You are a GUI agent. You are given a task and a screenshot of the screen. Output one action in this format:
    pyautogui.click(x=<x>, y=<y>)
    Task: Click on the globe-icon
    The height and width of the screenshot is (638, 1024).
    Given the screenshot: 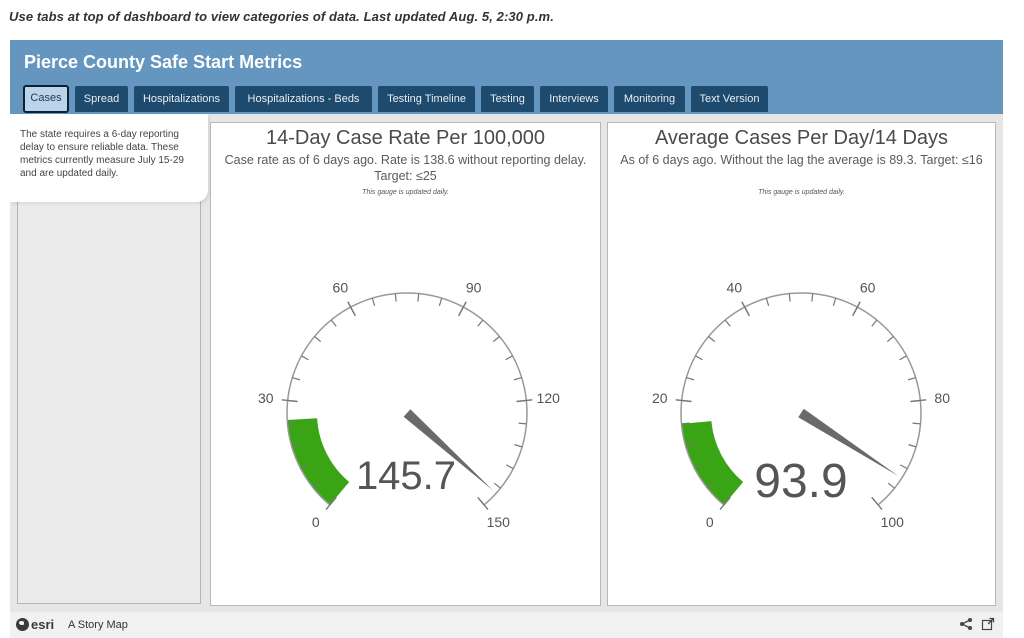 What is the action you would take?
    pyautogui.click(x=22, y=624)
    